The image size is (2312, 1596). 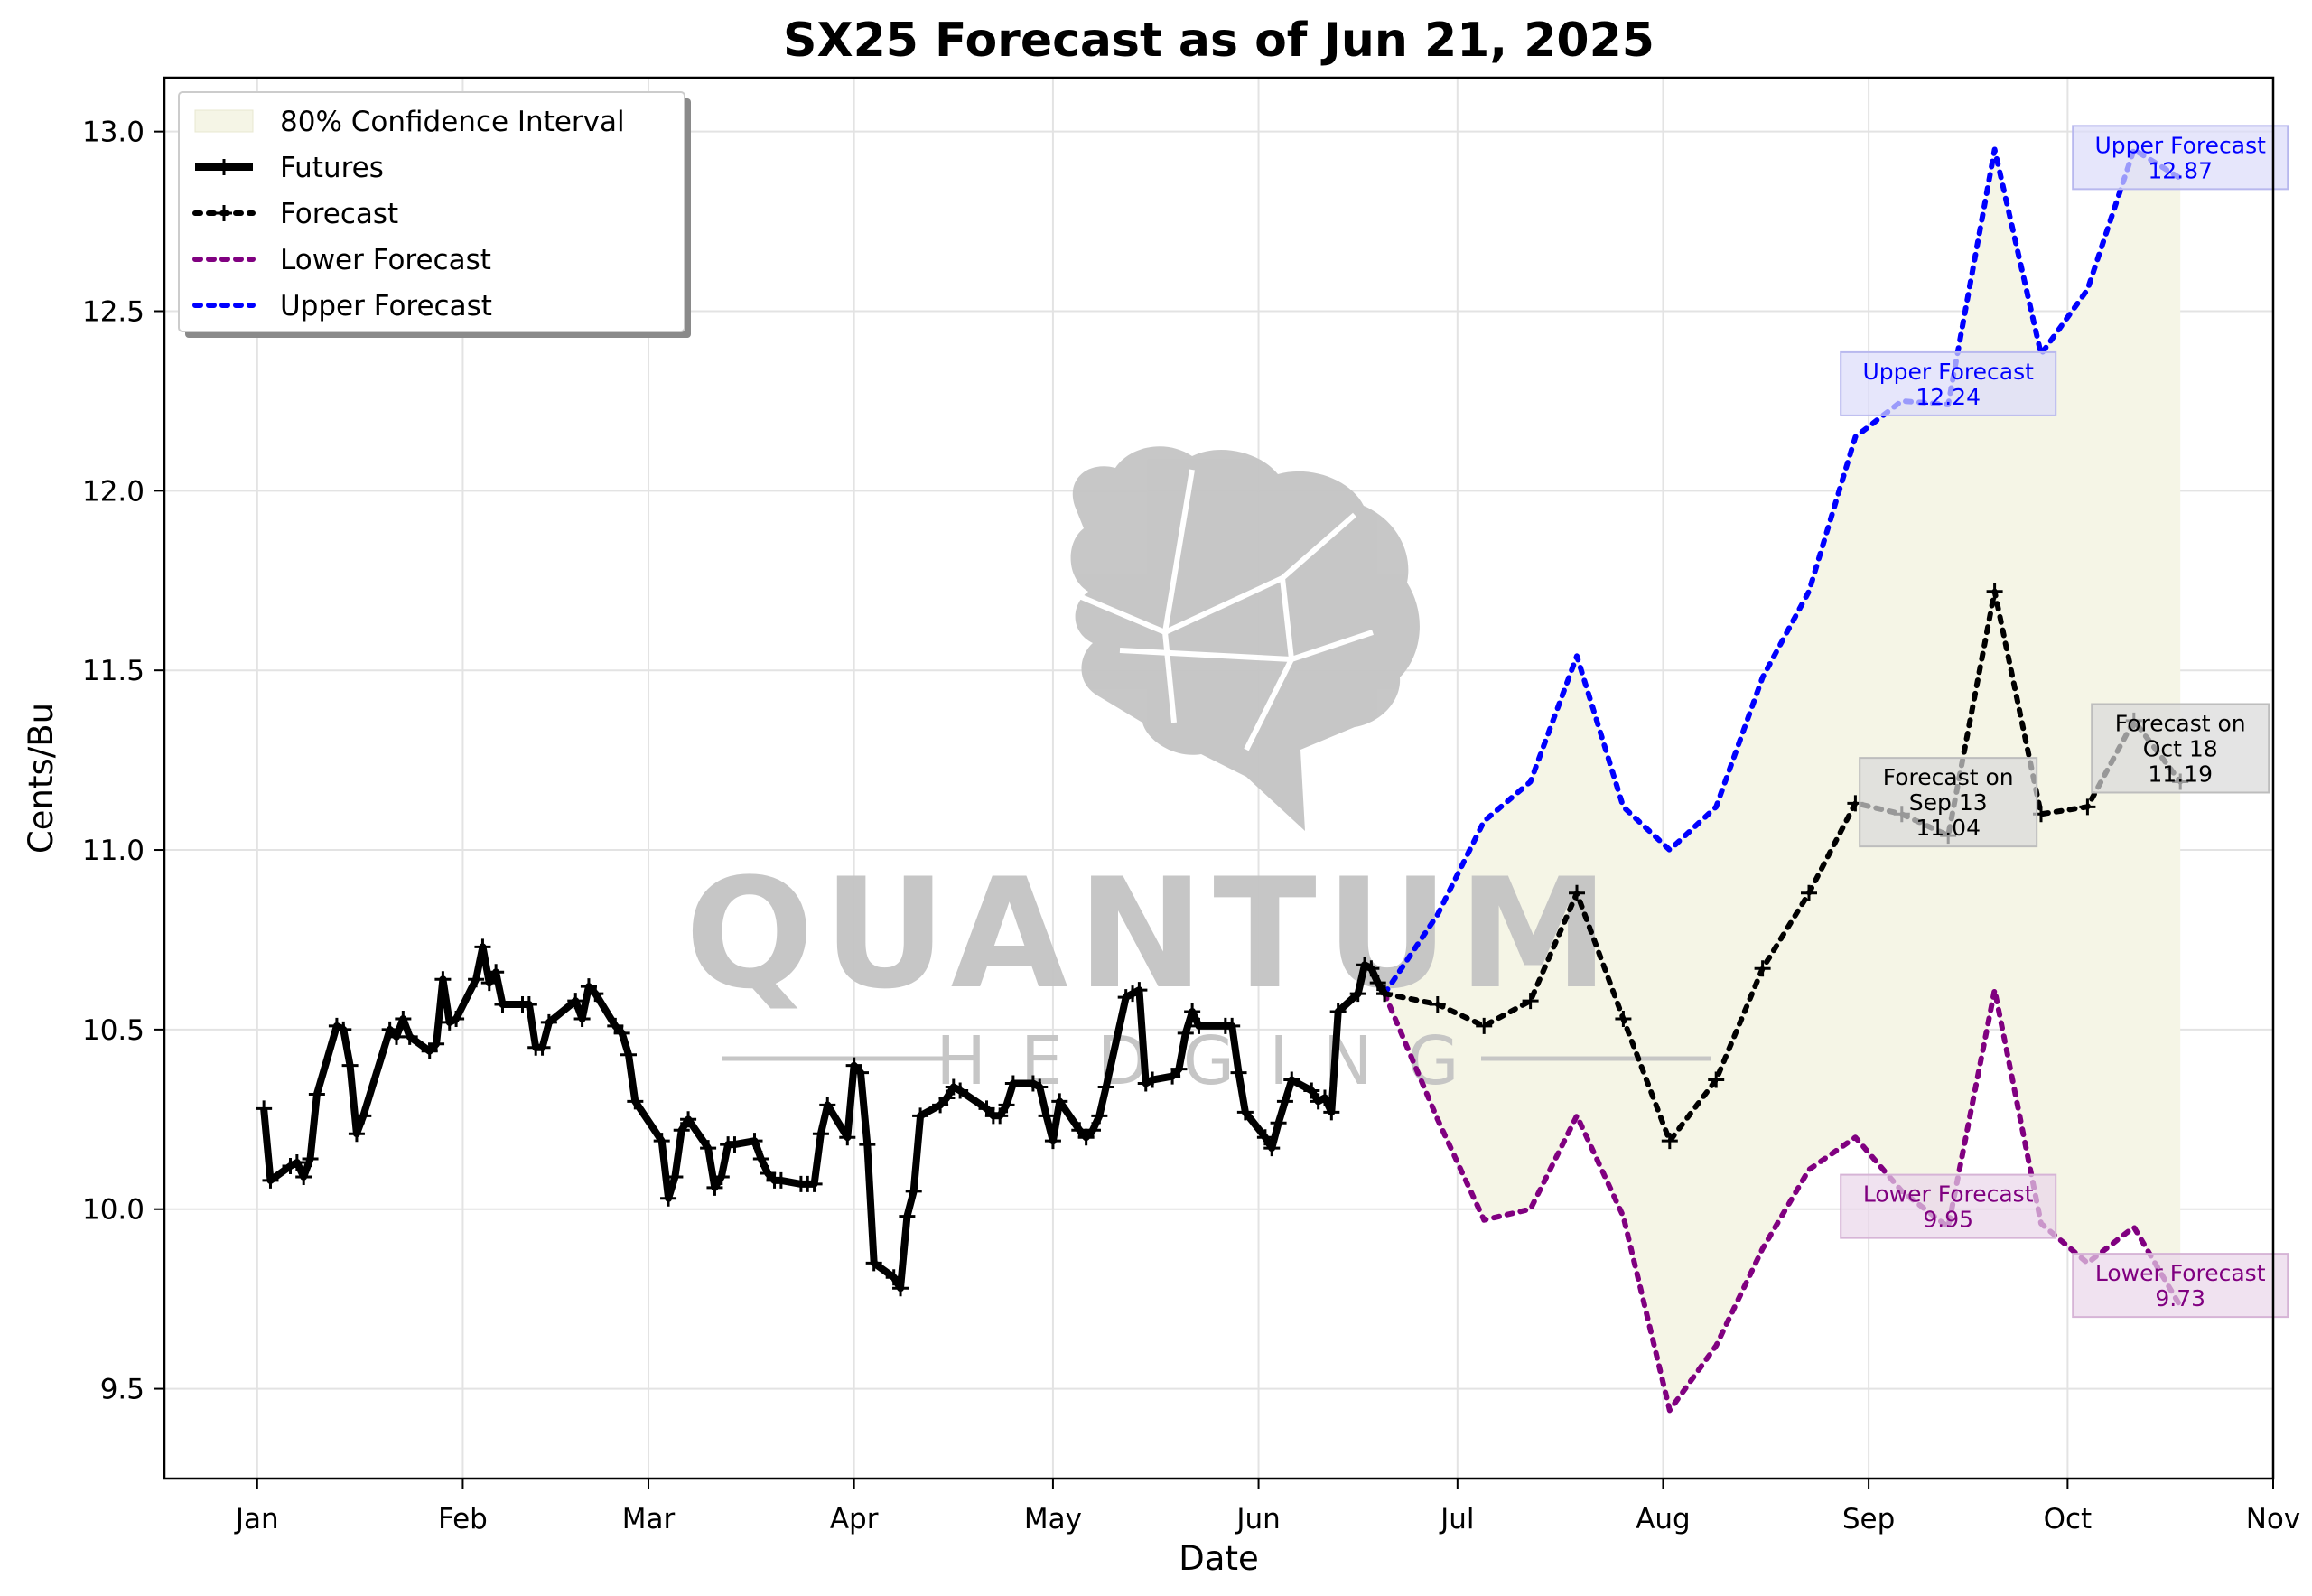 I want to click on x-tick-label: Mar, so click(x=649, y=1519).